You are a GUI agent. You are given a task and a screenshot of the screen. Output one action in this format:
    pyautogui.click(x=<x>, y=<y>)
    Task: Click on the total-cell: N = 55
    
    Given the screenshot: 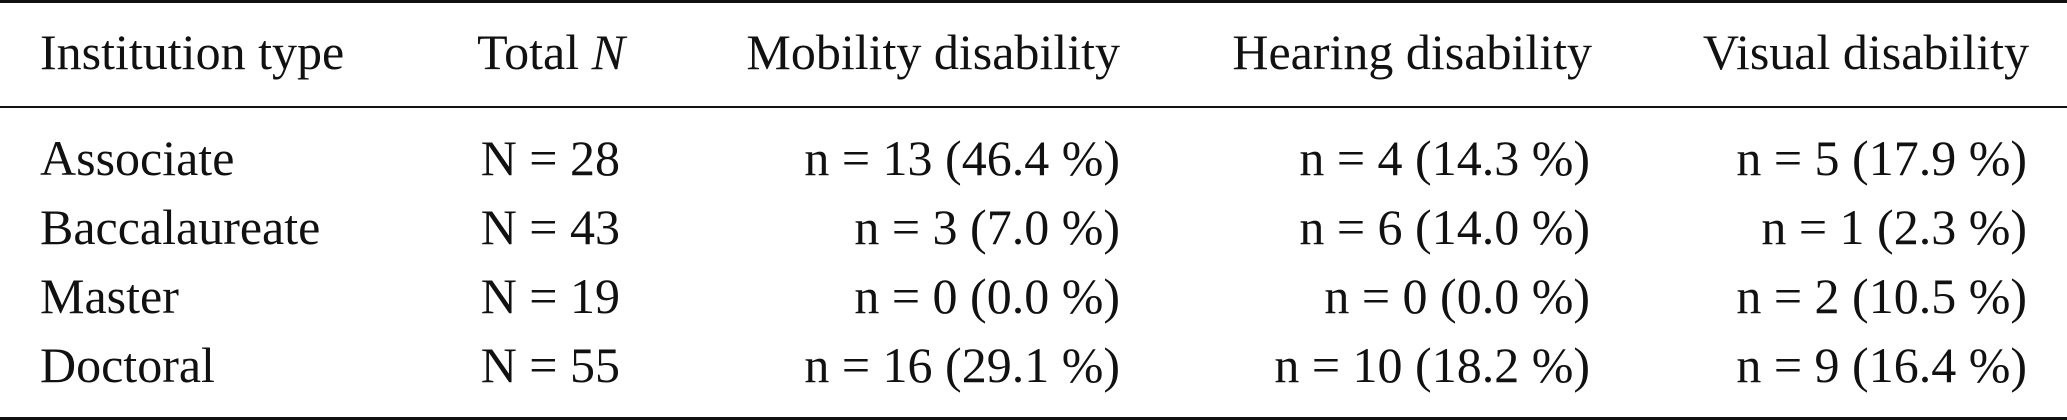 What is the action you would take?
    pyautogui.click(x=550, y=365)
    